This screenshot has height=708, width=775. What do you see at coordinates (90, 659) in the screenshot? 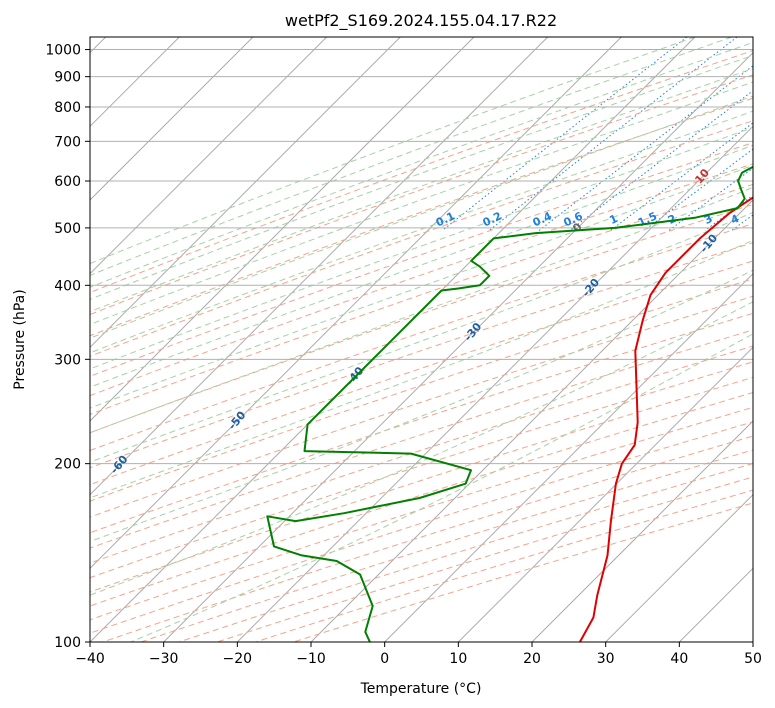
I see `x-tick-label: −40` at bounding box center [90, 659].